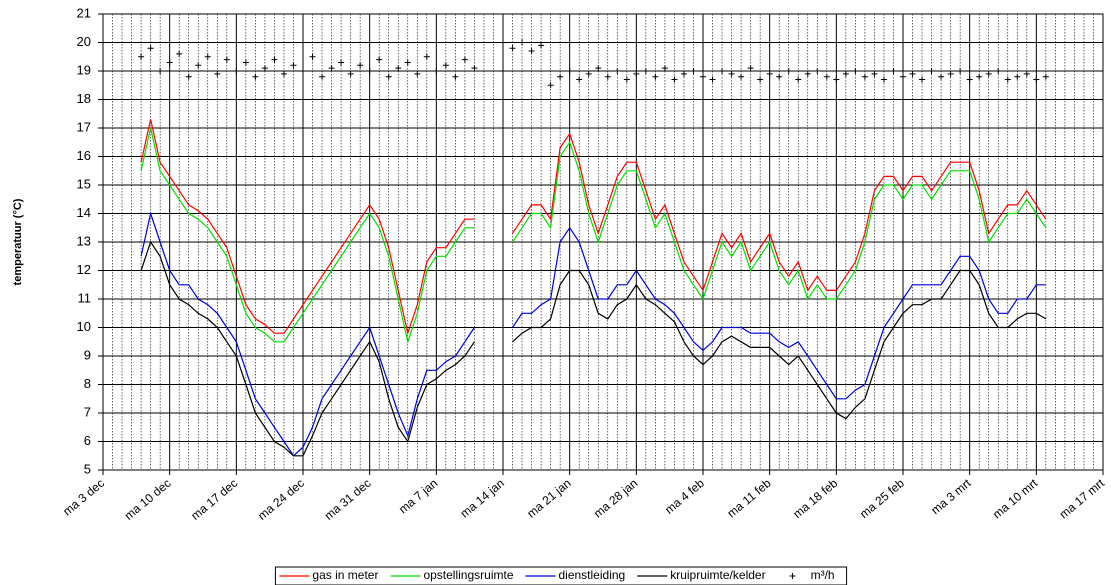 Image resolution: width=1111 pixels, height=585 pixels. Describe the element at coordinates (615, 498) in the screenshot. I see `x-tick-label: ma 28 jan` at that location.